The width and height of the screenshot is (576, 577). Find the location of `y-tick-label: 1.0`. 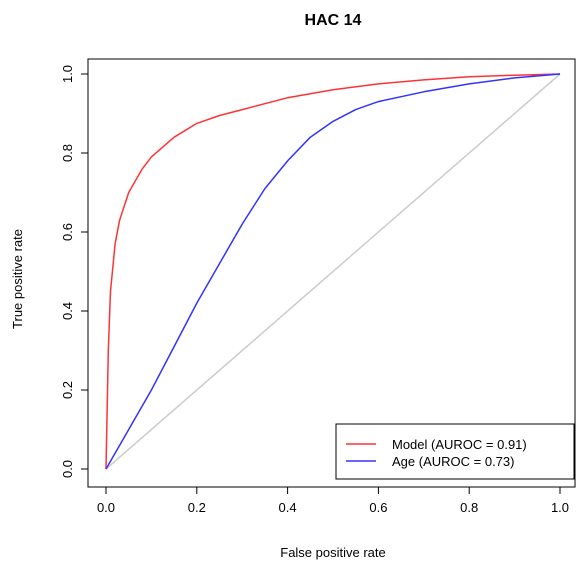

y-tick-label: 1.0 is located at coordinates (67, 74).